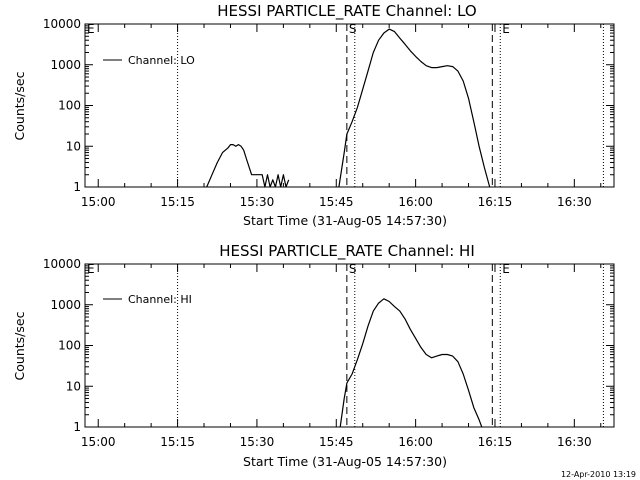  Describe the element at coordinates (19, 345) in the screenshot. I see `panel-hi-y-axis-label: Counts/sec` at that location.